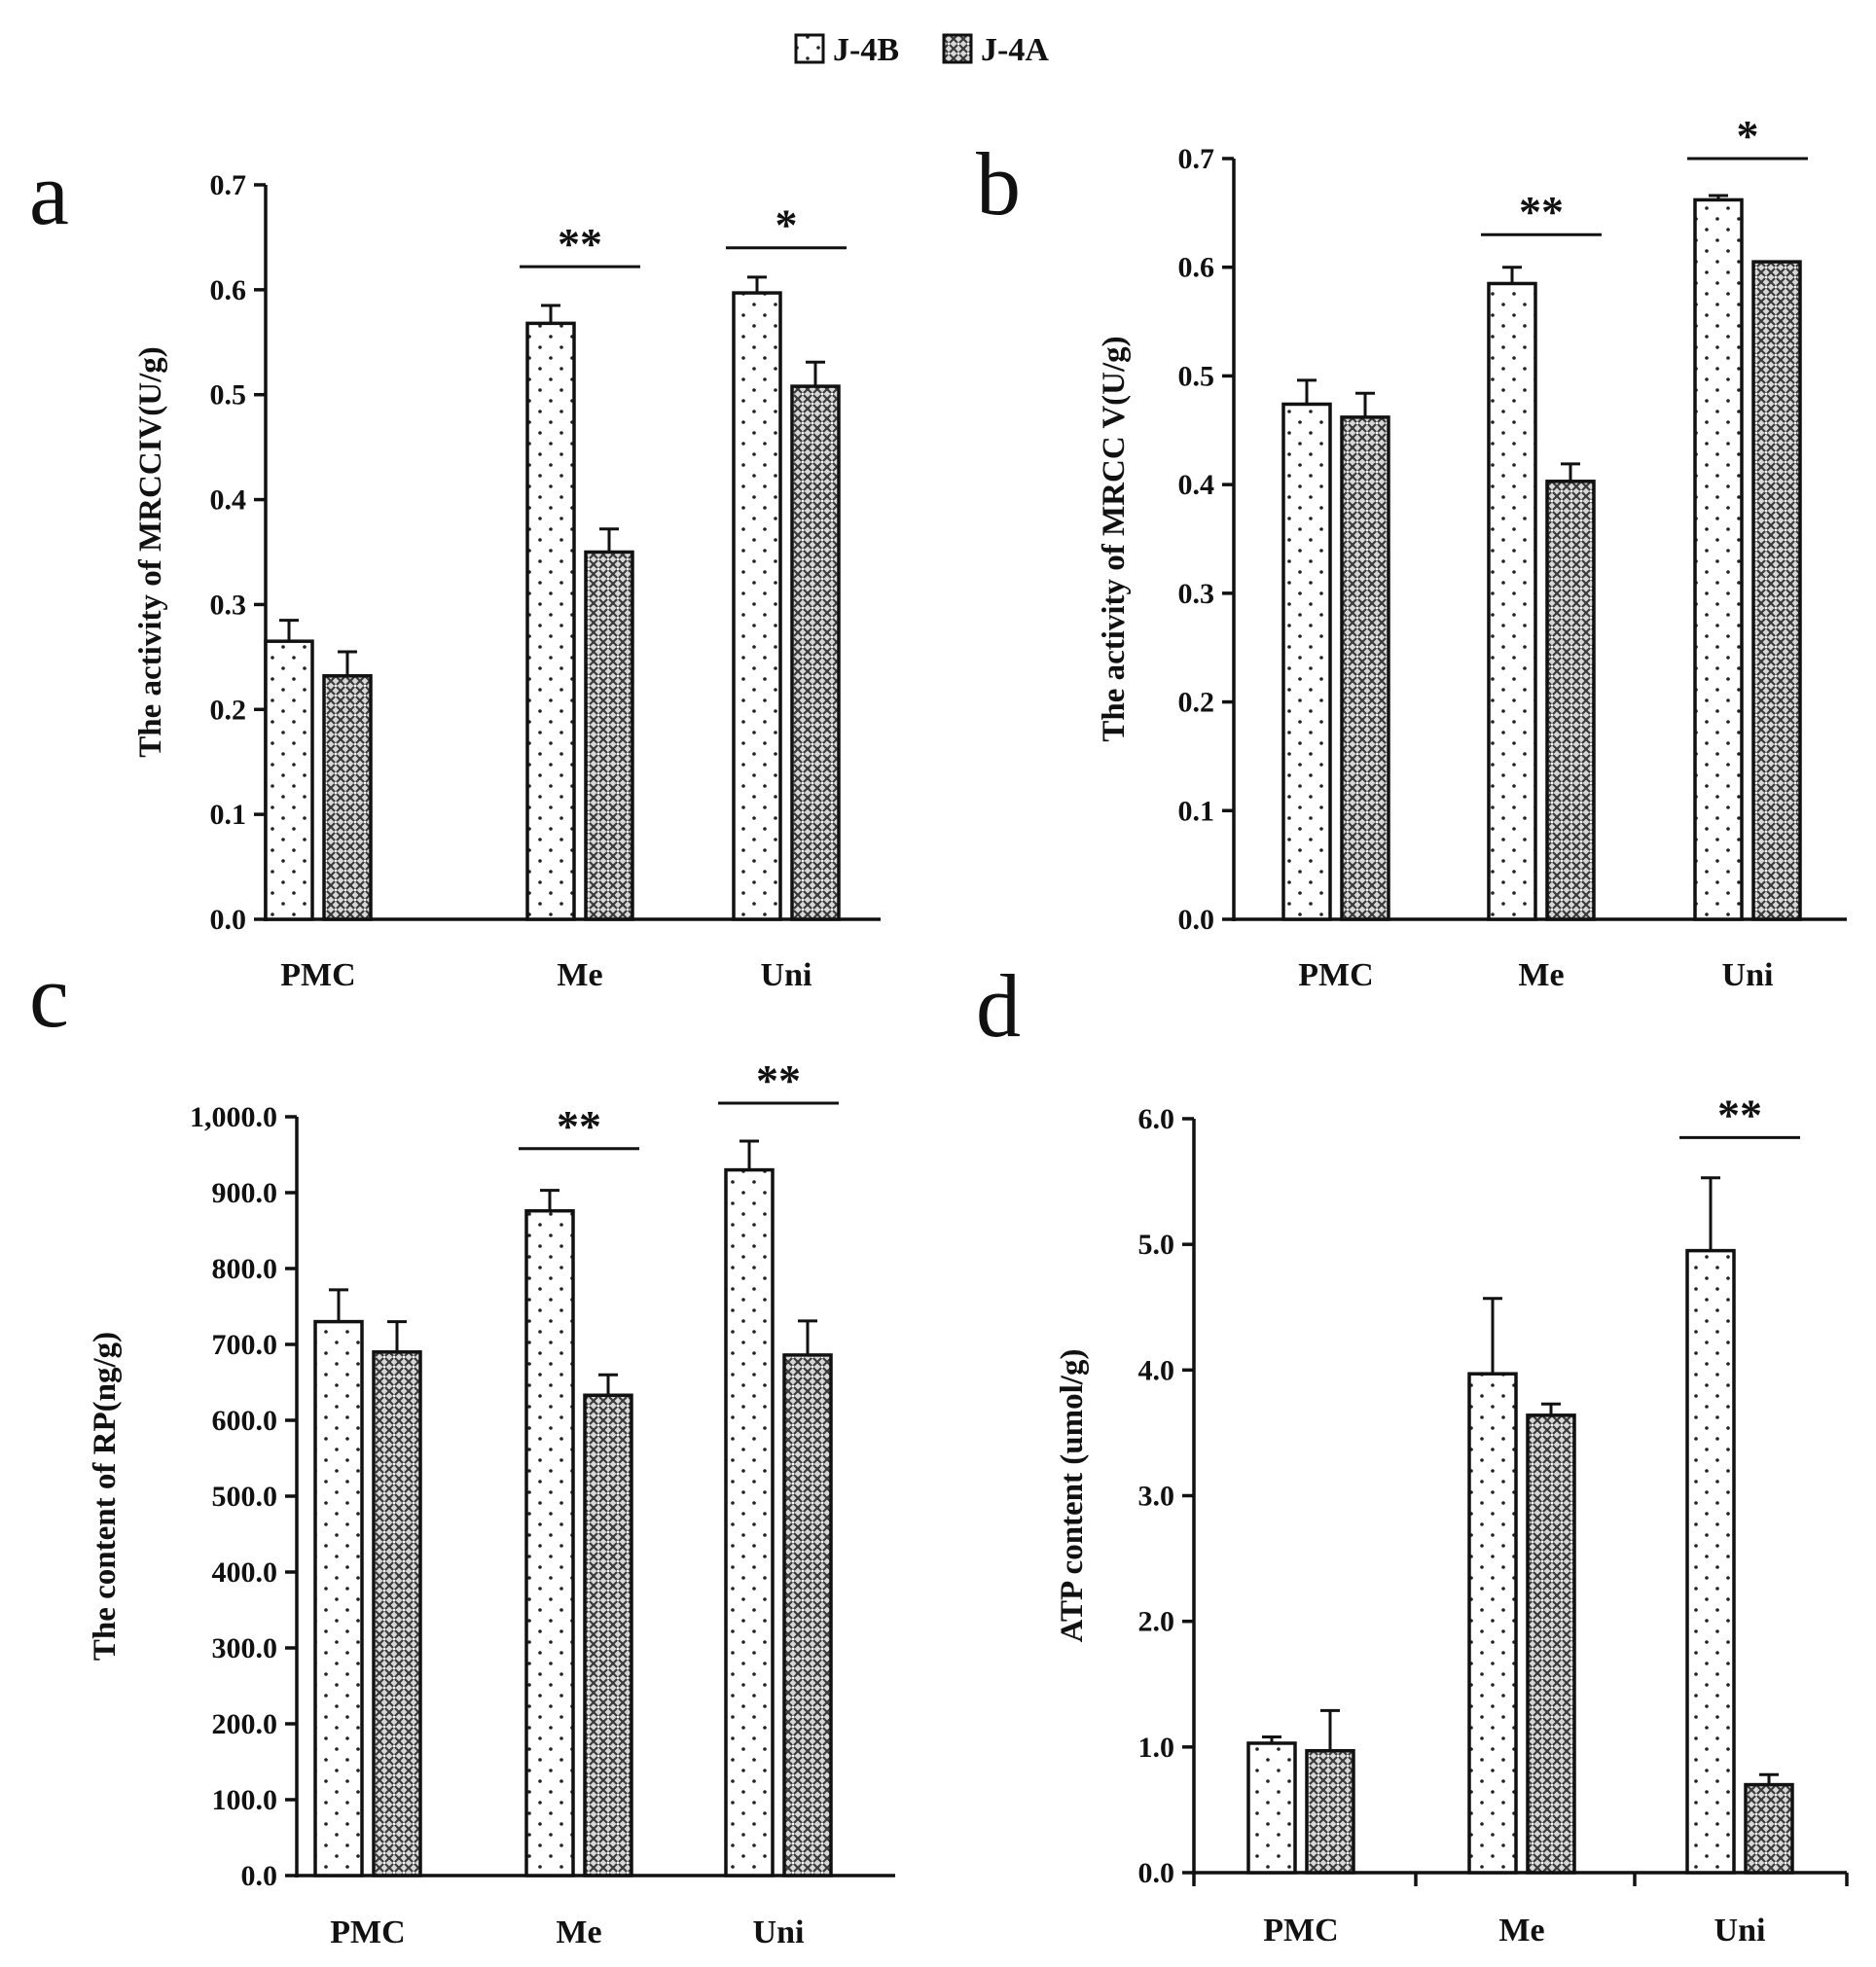 Image resolution: width=1876 pixels, height=1967 pixels. Describe the element at coordinates (245, 1421) in the screenshot. I see `y-tick-label: 600.0` at that location.